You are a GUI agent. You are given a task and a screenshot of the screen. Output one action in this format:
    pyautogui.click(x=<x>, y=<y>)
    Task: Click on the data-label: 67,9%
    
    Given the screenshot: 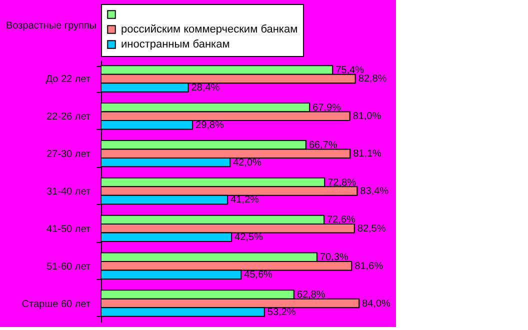 What is the action you would take?
    pyautogui.click(x=327, y=108)
    